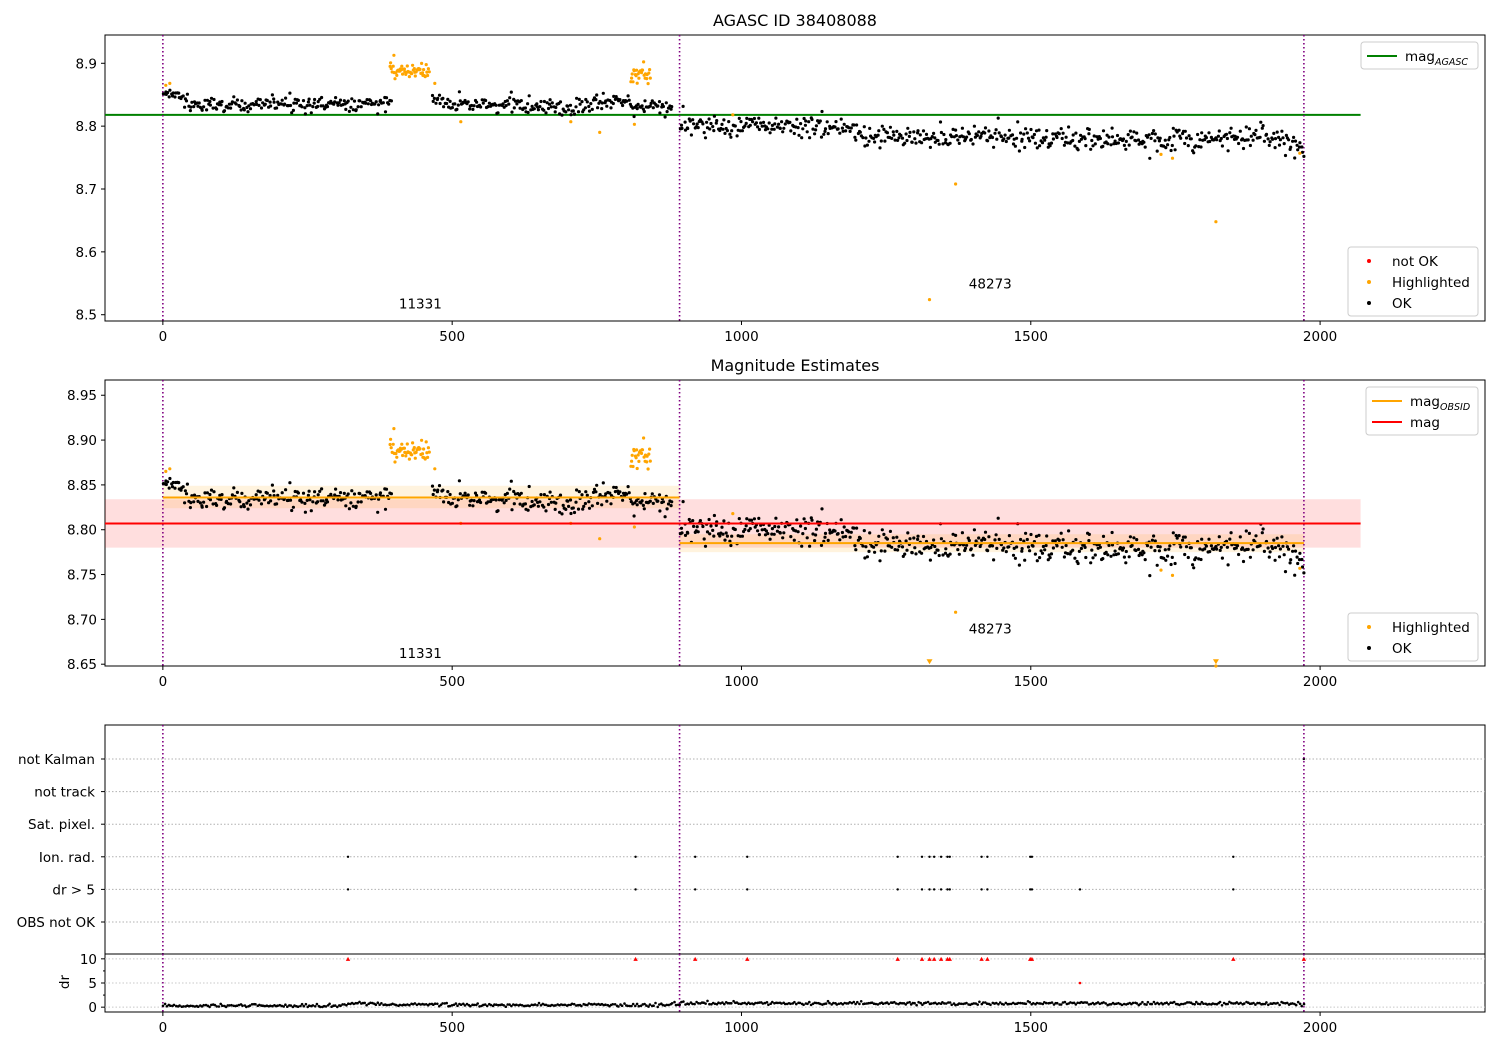 This screenshot has width=1500, height=1050. Describe the element at coordinates (56, 760) in the screenshot. I see `flag-row-label: not Kalman` at that location.